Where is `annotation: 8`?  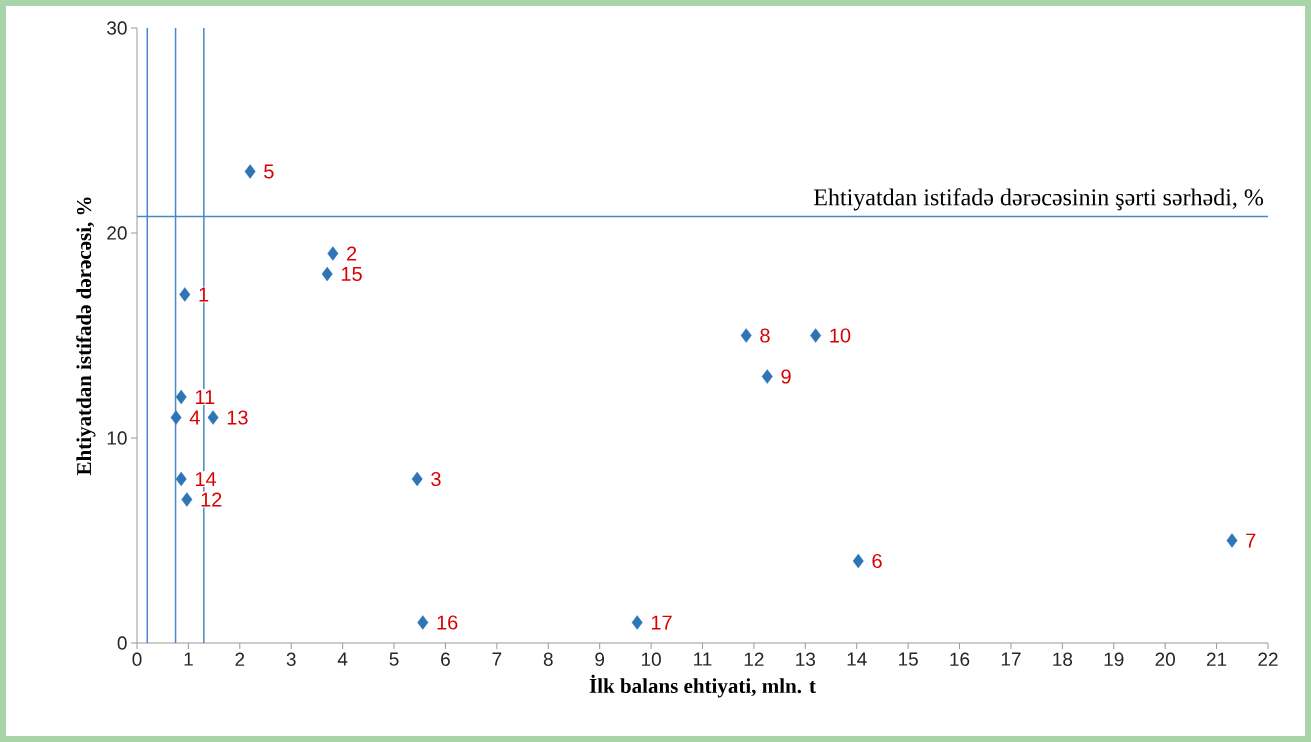 annotation: 8 is located at coordinates (765, 335).